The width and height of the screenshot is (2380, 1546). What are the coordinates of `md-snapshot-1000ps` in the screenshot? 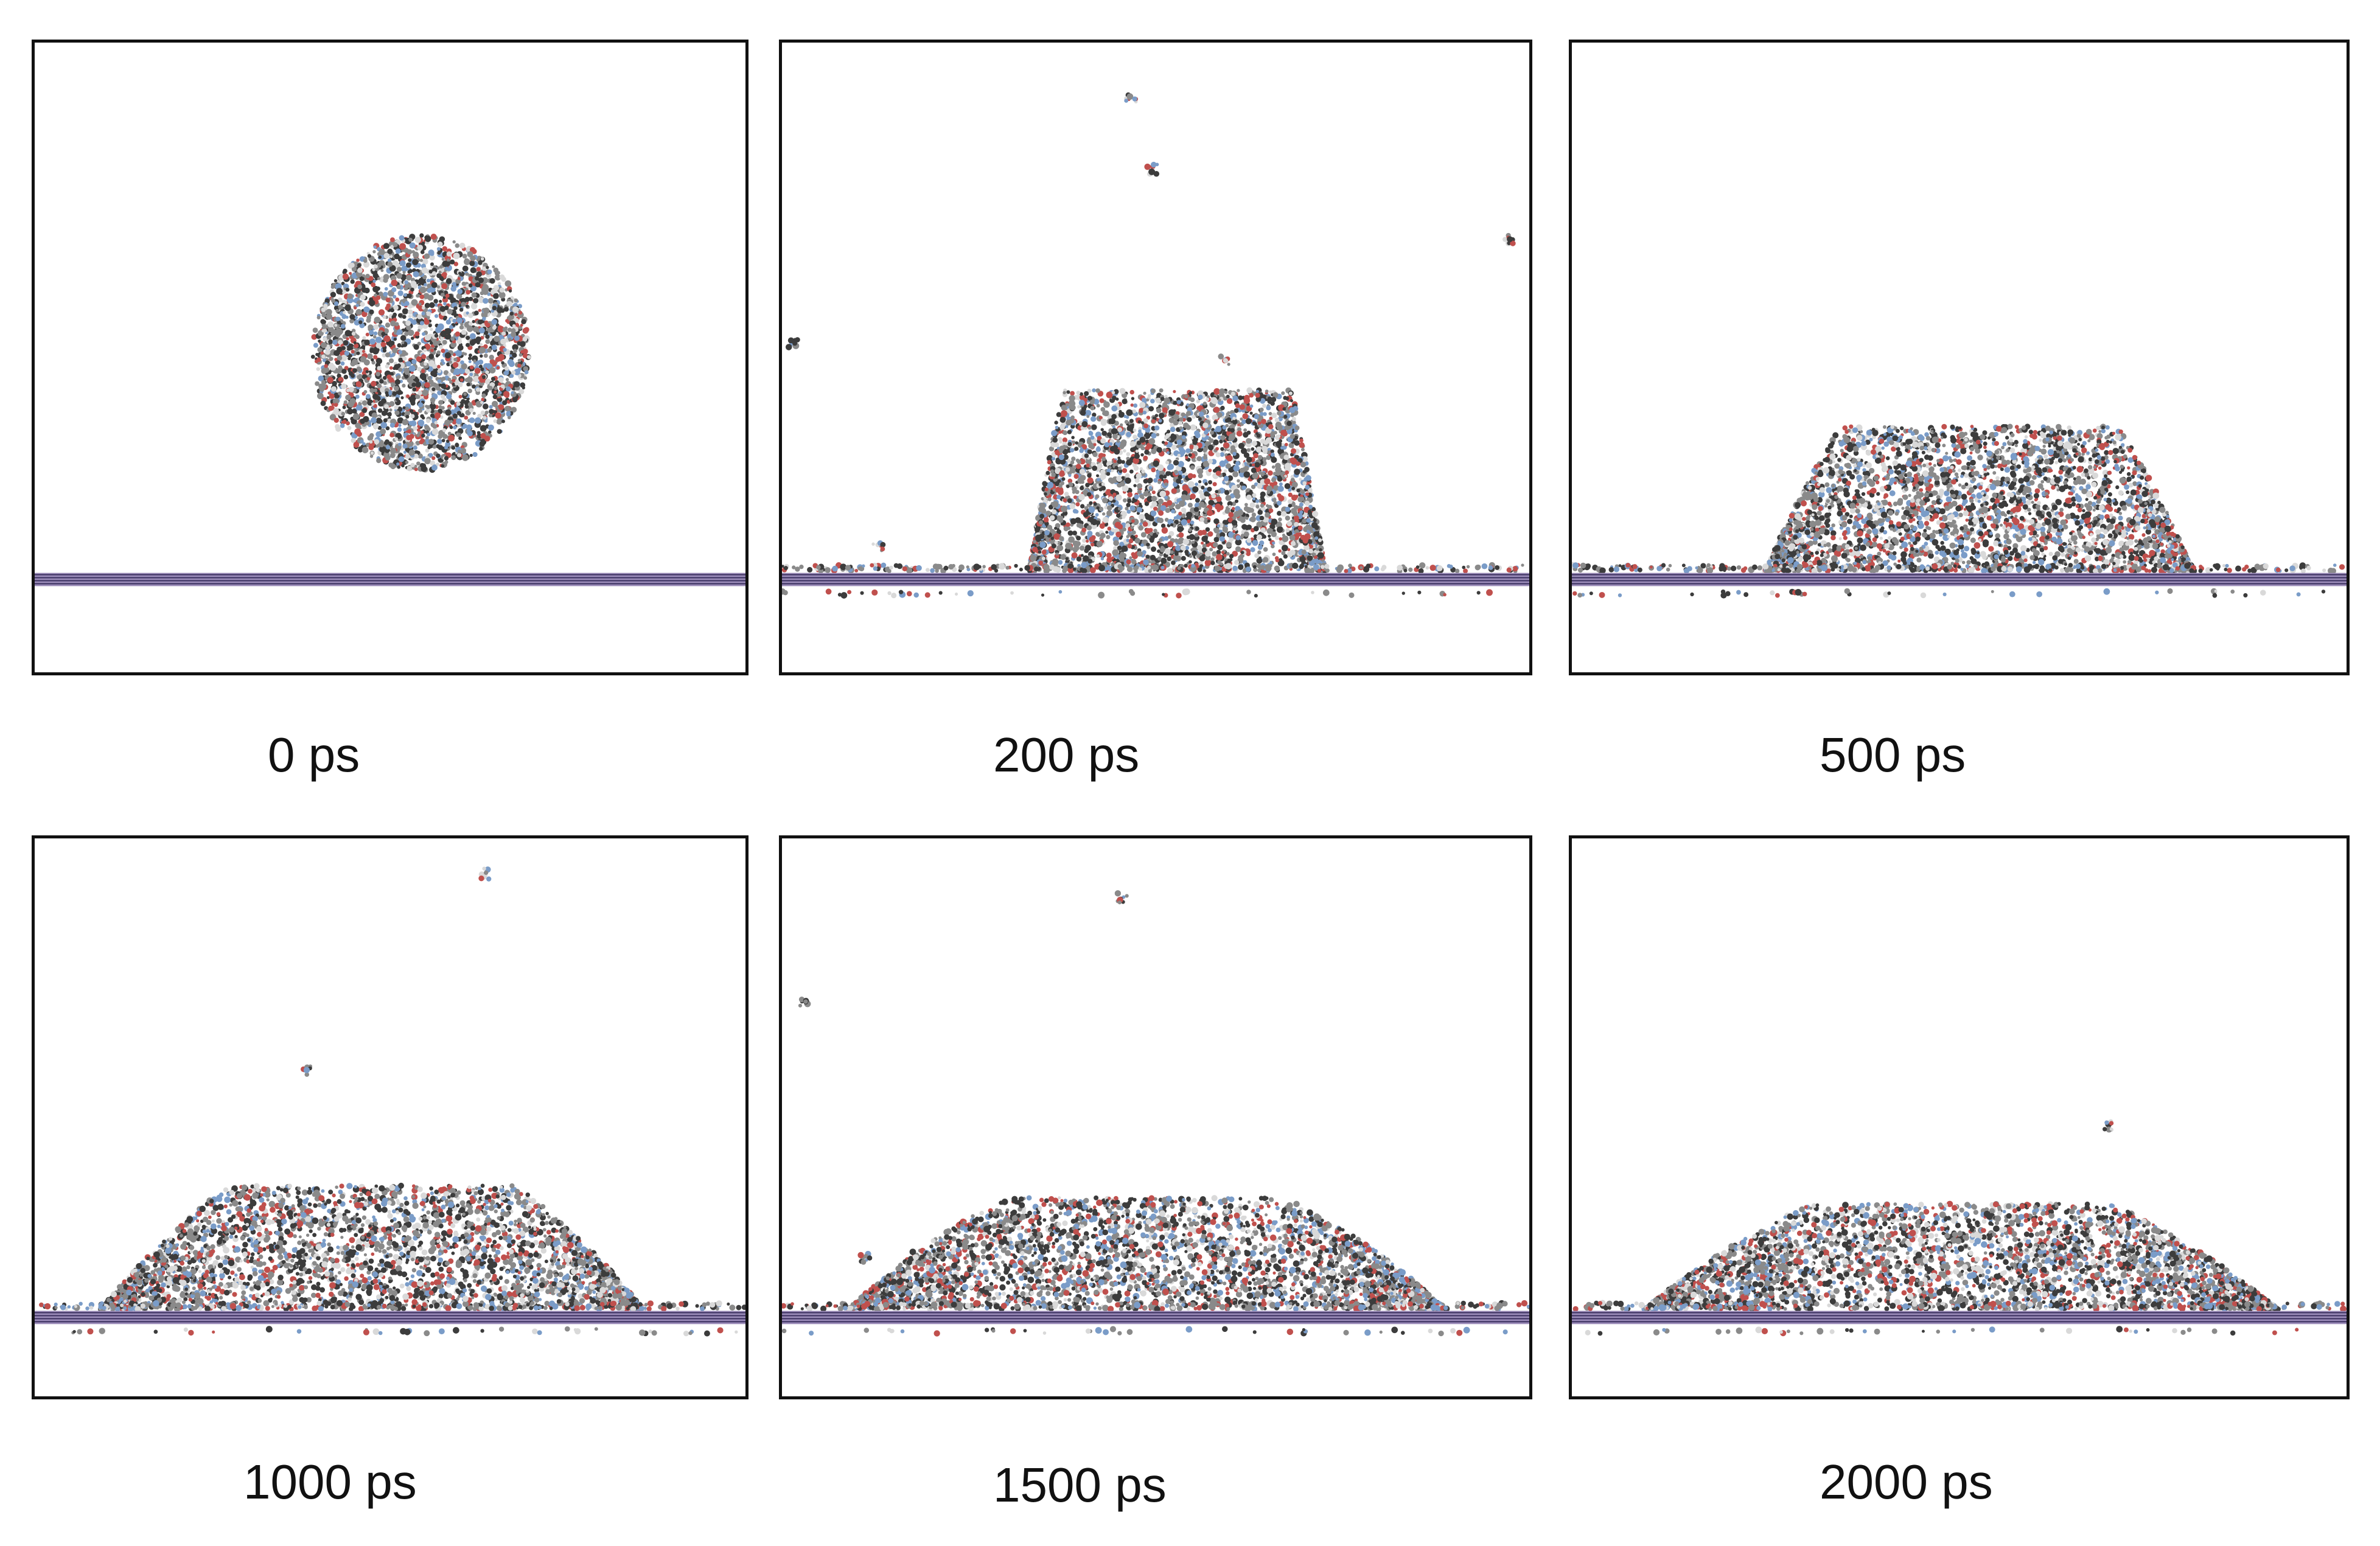 It's located at (390, 1101).